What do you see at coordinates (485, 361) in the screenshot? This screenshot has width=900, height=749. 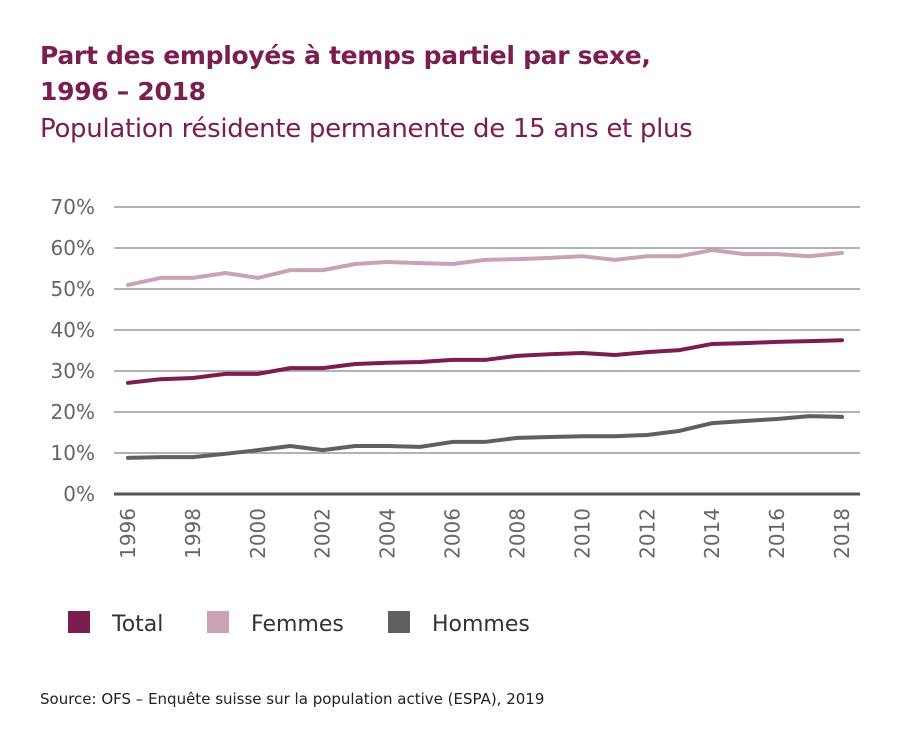 I see `series-line-total` at bounding box center [485, 361].